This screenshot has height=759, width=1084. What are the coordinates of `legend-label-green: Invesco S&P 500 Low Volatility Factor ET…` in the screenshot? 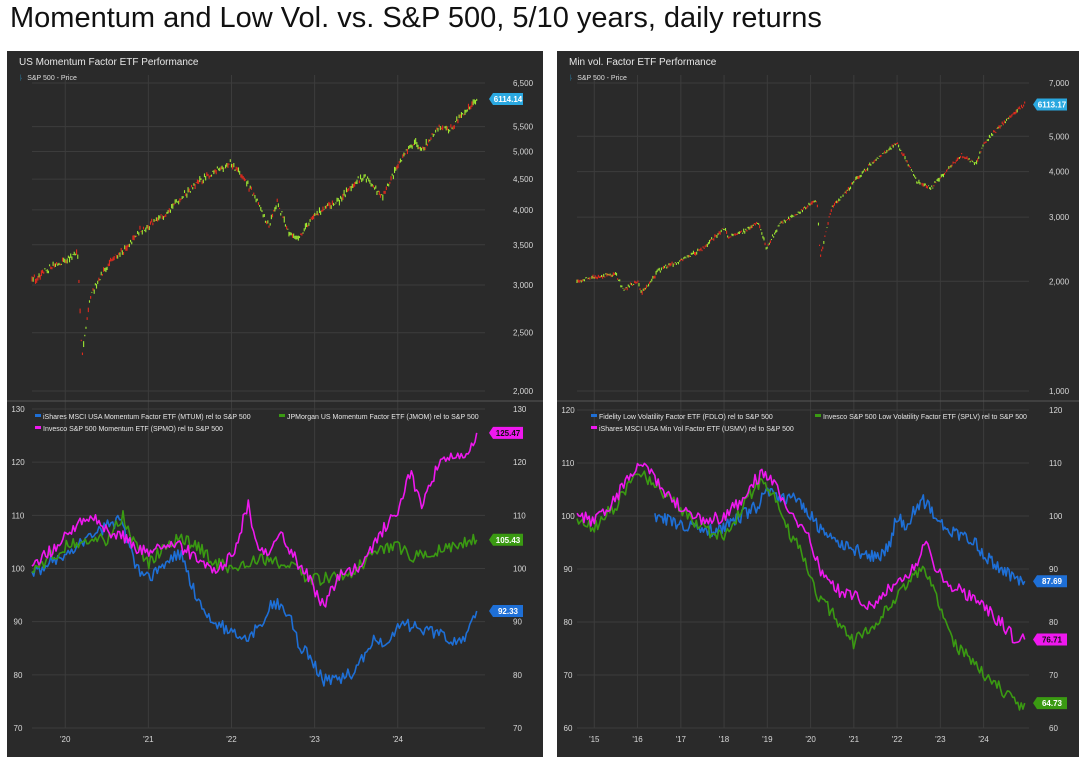 It's located at (925, 417).